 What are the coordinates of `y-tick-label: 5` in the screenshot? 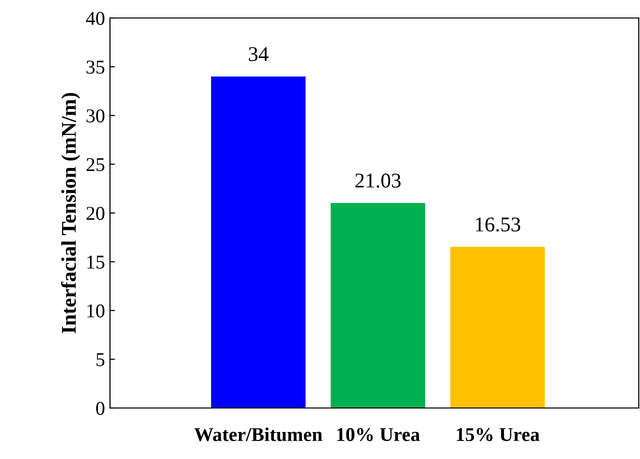 It's located at (100, 359).